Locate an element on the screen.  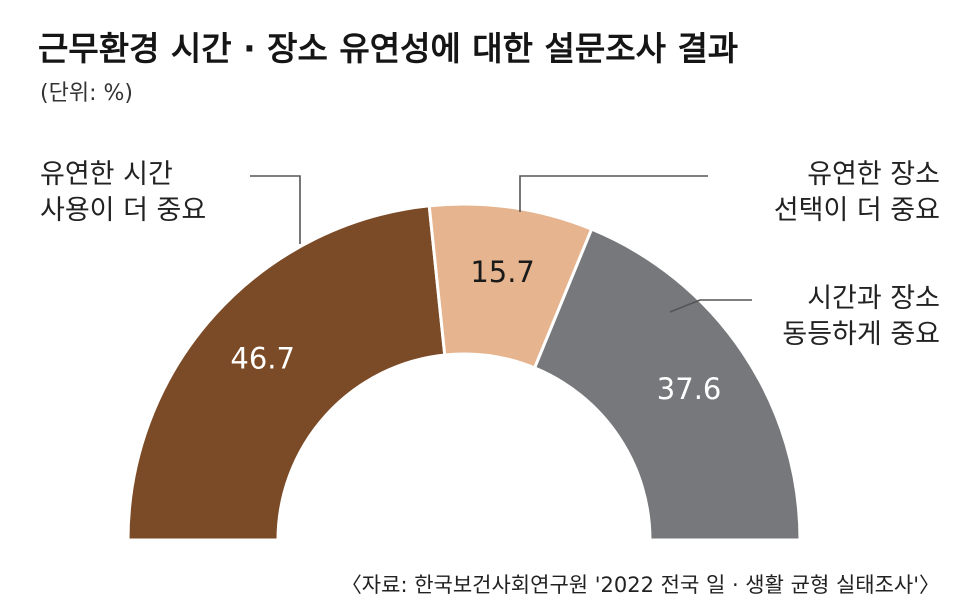
slice-value-label: 15.7 is located at coordinates (502, 272).